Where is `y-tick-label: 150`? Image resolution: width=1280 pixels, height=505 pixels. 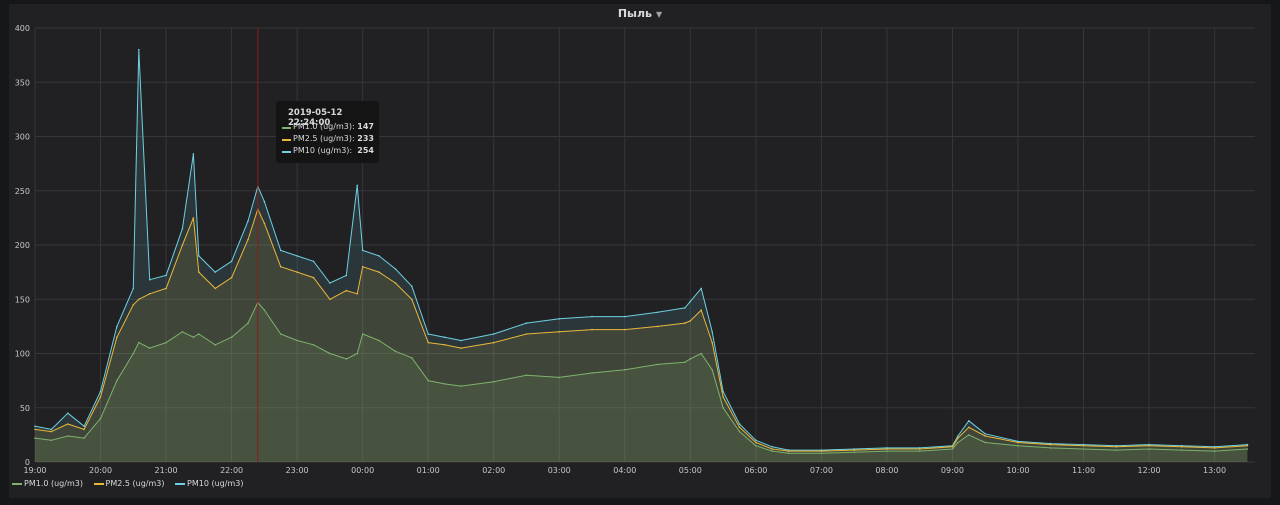 y-tick-label: 150 is located at coordinates (22, 299).